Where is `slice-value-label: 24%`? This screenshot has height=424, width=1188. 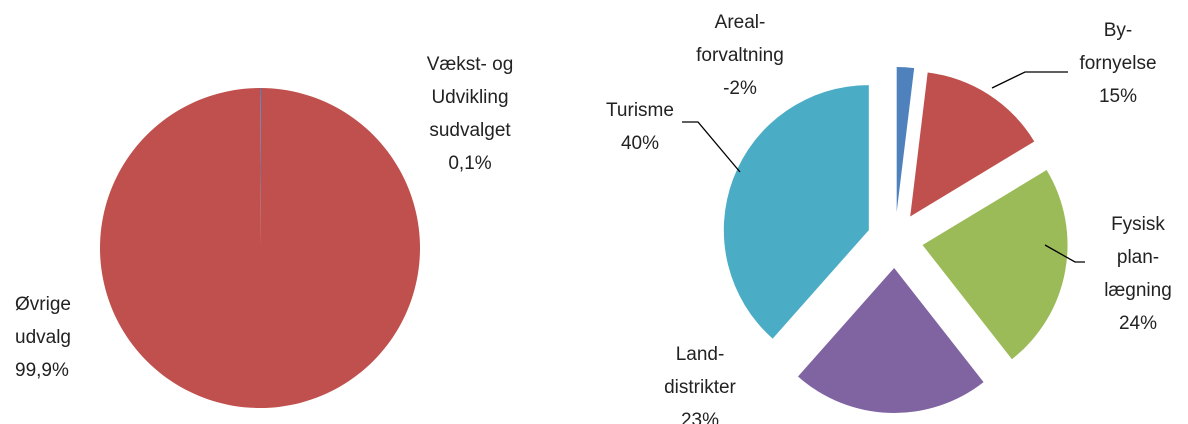 slice-value-label: 24% is located at coordinates (1138, 323).